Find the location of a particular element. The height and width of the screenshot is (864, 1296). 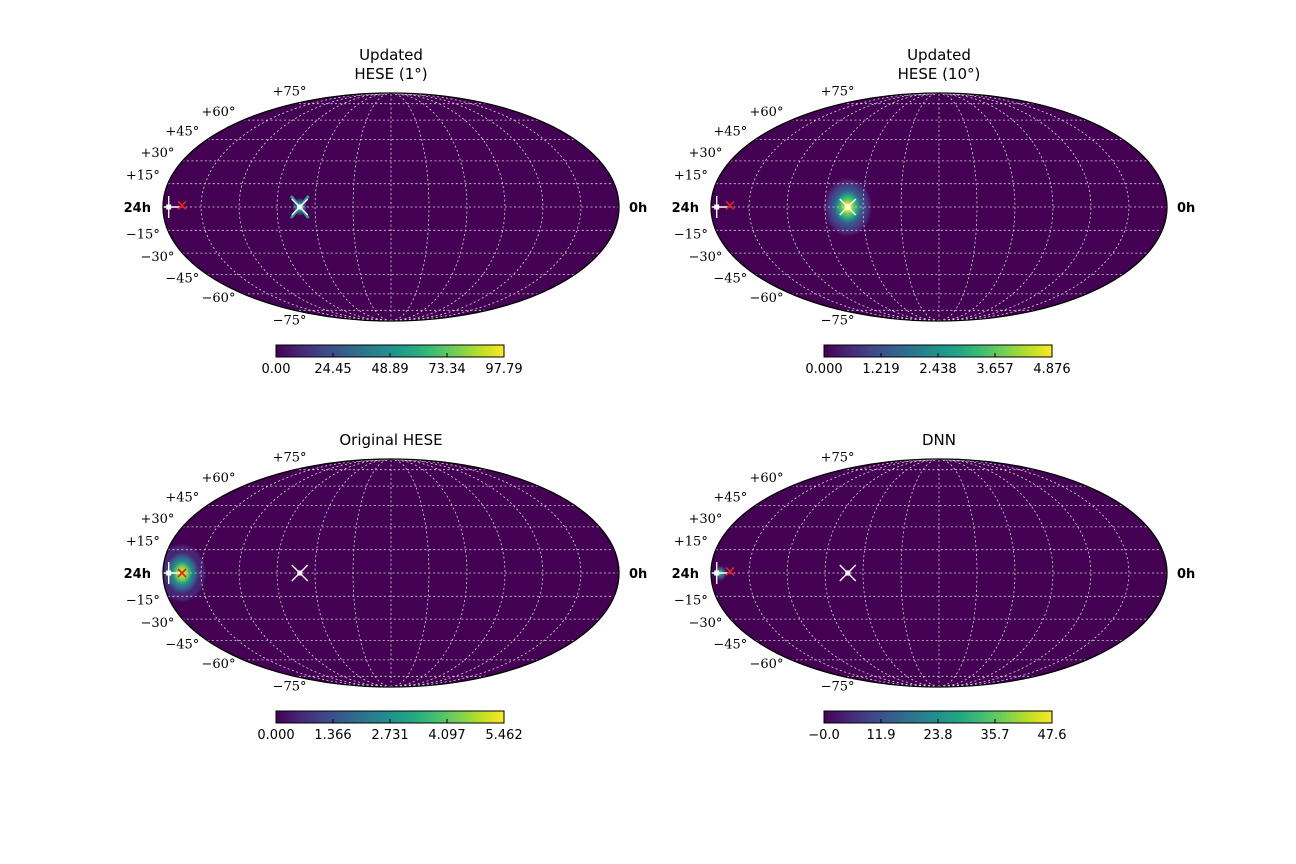

colorbar-tick-label: 47.6 is located at coordinates (1052, 735).